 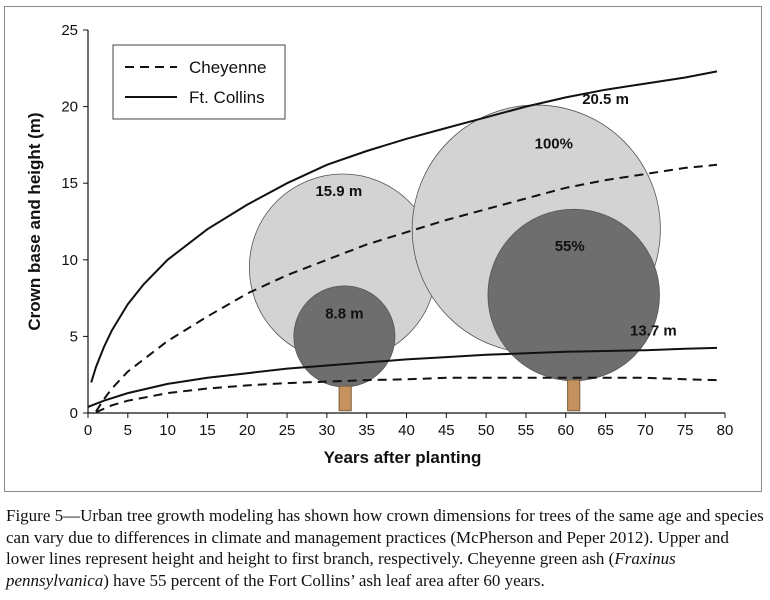 What do you see at coordinates (74, 336) in the screenshot?
I see `y-tick-label: 5` at bounding box center [74, 336].